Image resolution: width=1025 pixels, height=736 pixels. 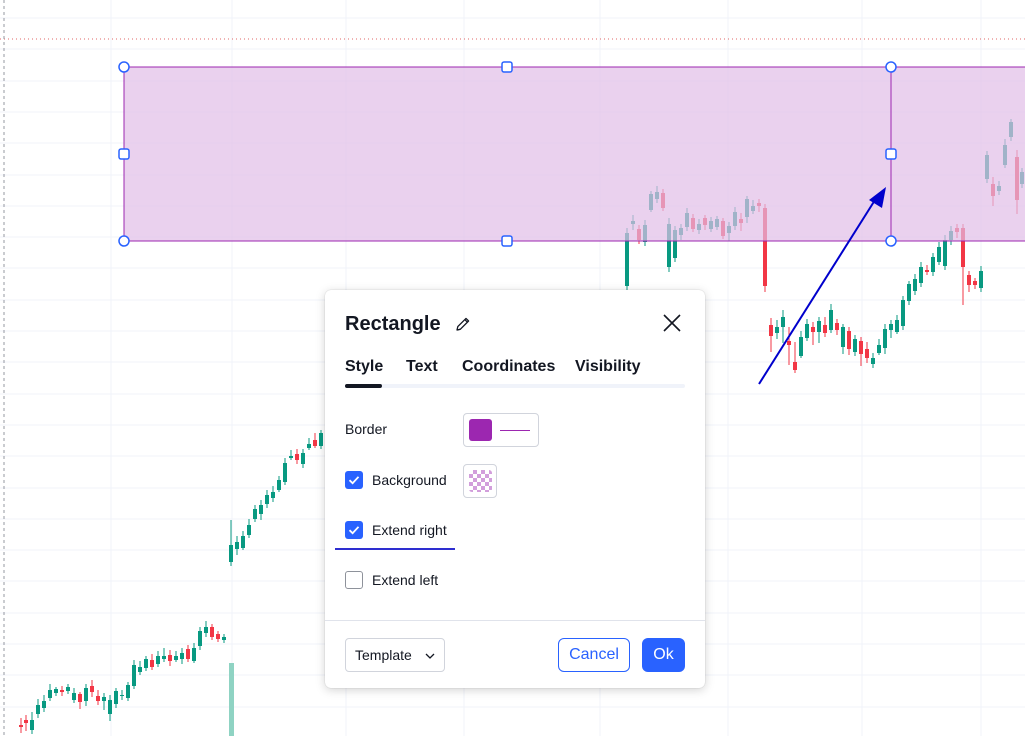 What do you see at coordinates (501, 430) in the screenshot?
I see `border-style-button` at bounding box center [501, 430].